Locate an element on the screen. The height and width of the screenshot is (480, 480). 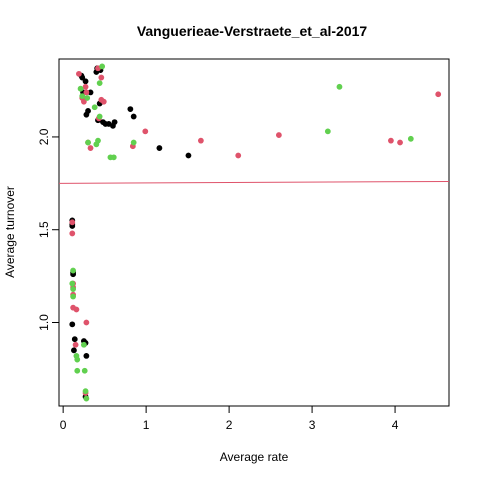
y-tick-label: 2.0 is located at coordinates (44, 136).